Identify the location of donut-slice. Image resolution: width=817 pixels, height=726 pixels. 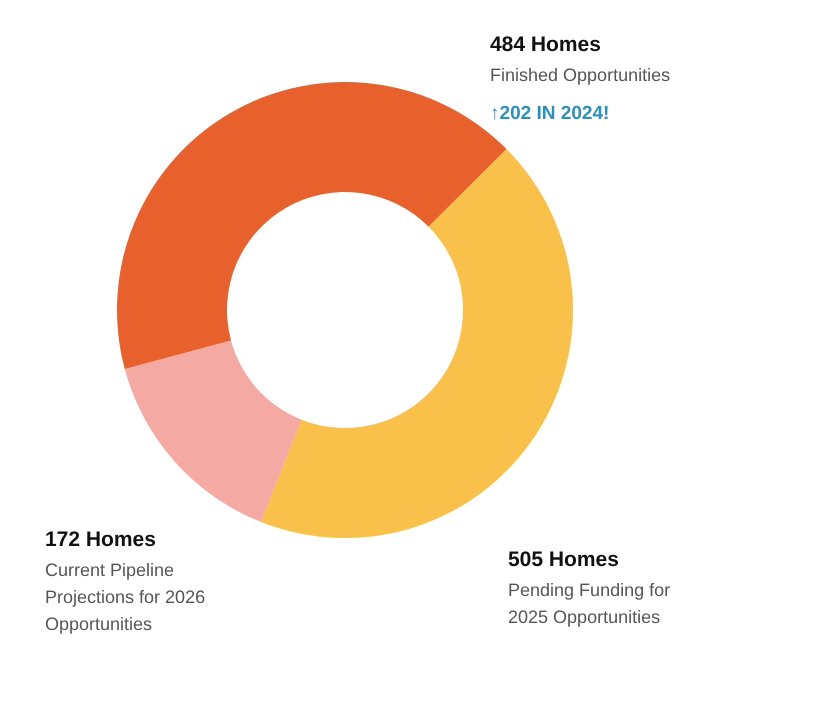
(213, 431).